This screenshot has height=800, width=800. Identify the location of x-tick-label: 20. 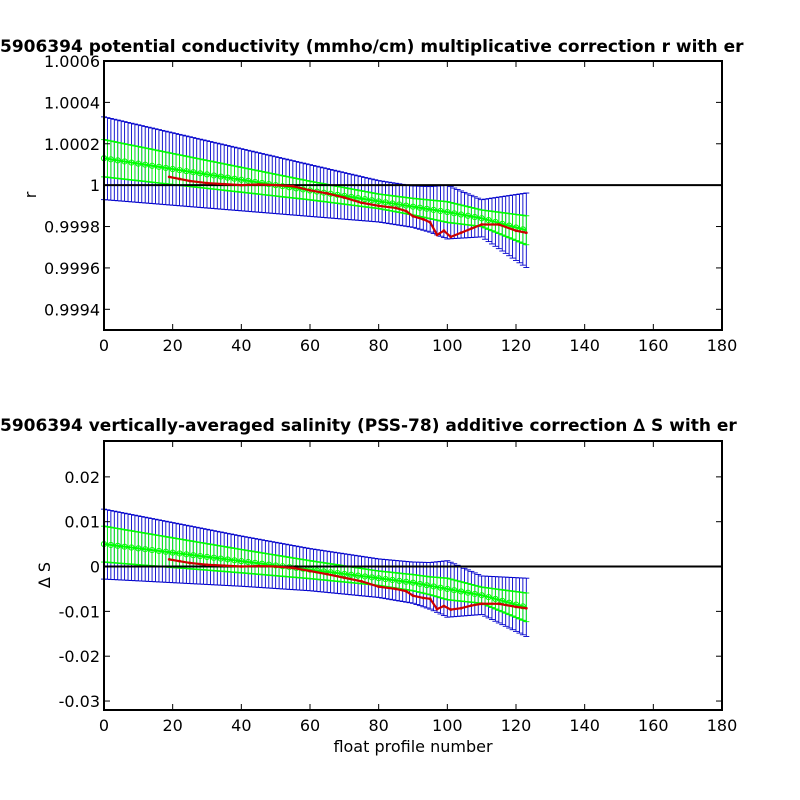
(172, 345).